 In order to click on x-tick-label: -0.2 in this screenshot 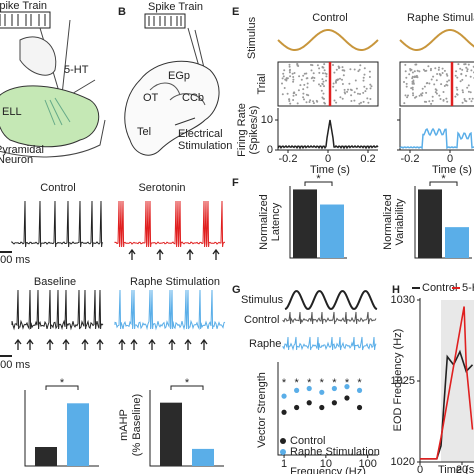, I will do `click(288, 159)`.